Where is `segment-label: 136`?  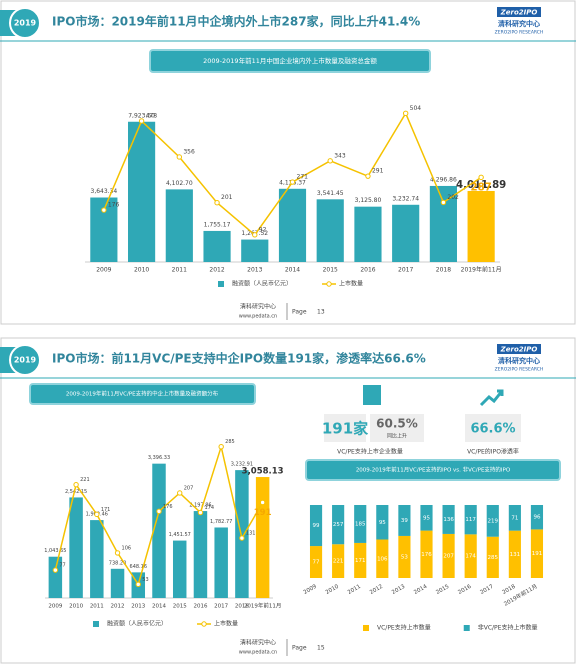 segment-label: 136 is located at coordinates (448, 520).